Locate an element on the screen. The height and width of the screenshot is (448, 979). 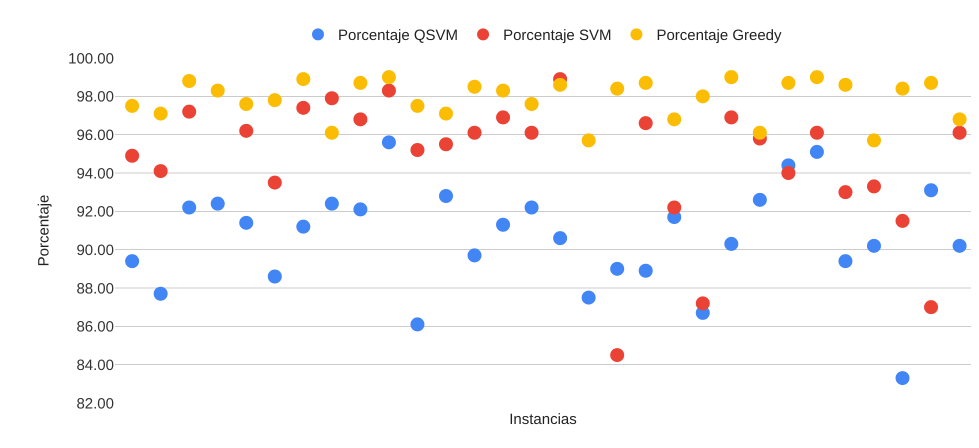
legend-label: Porcentaje Greedy is located at coordinates (719, 35).